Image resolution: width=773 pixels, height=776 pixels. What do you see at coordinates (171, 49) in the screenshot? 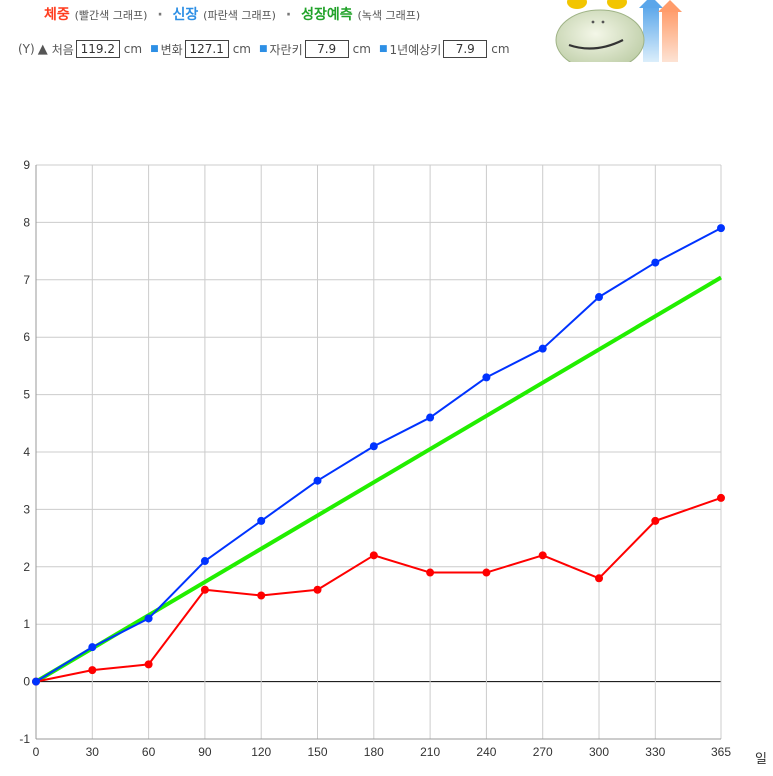
I see `change-label: 변화` at bounding box center [171, 49].